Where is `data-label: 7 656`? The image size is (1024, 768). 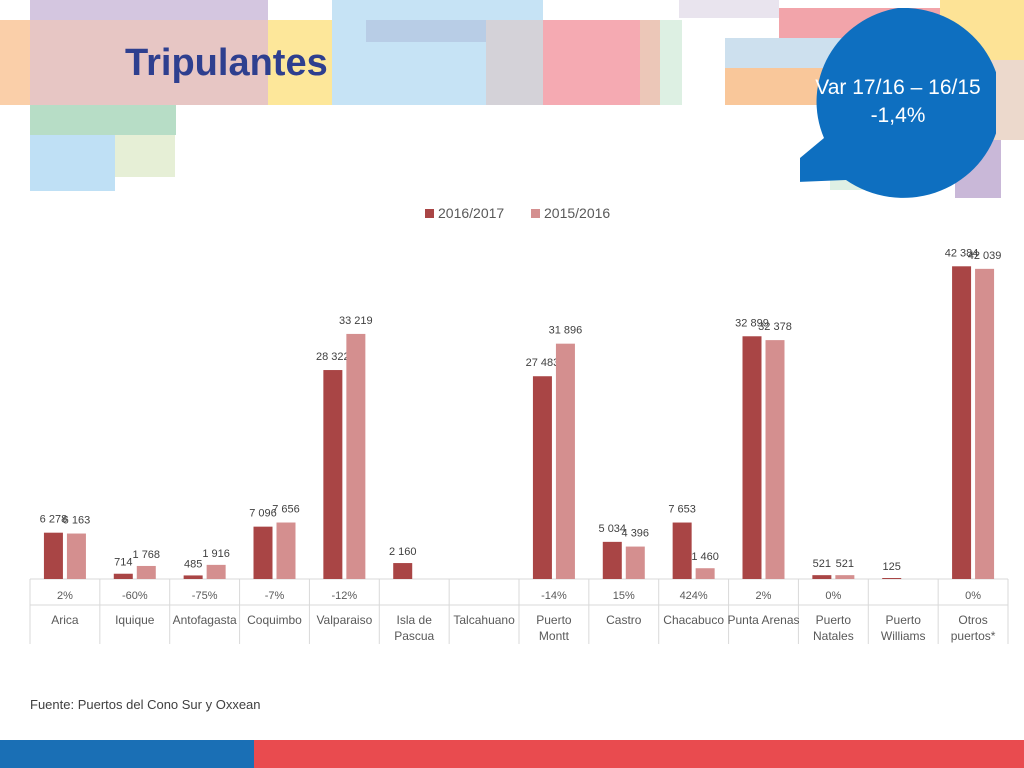 data-label: 7 656 is located at coordinates (286, 510).